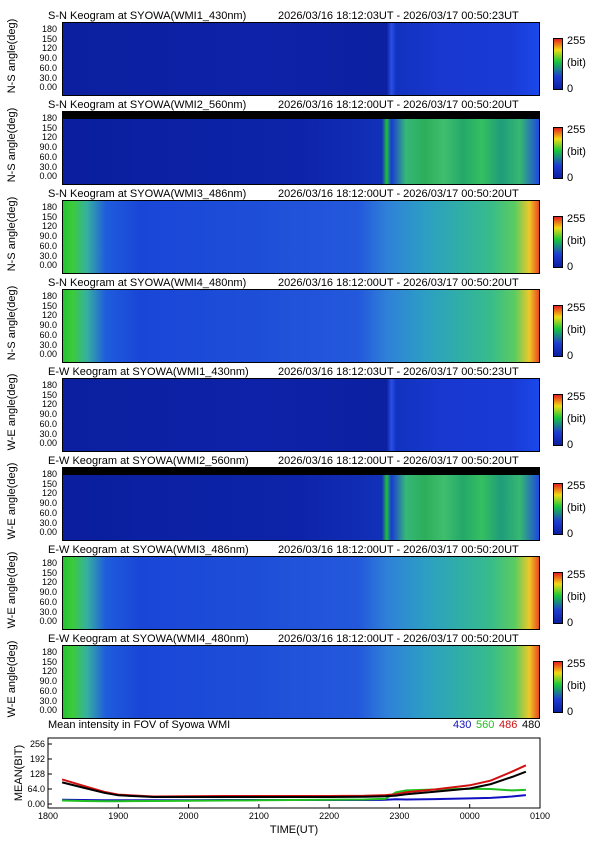 The width and height of the screenshot is (595, 842). I want to click on y-axis-label: MEAN(BIT), so click(19, 773).